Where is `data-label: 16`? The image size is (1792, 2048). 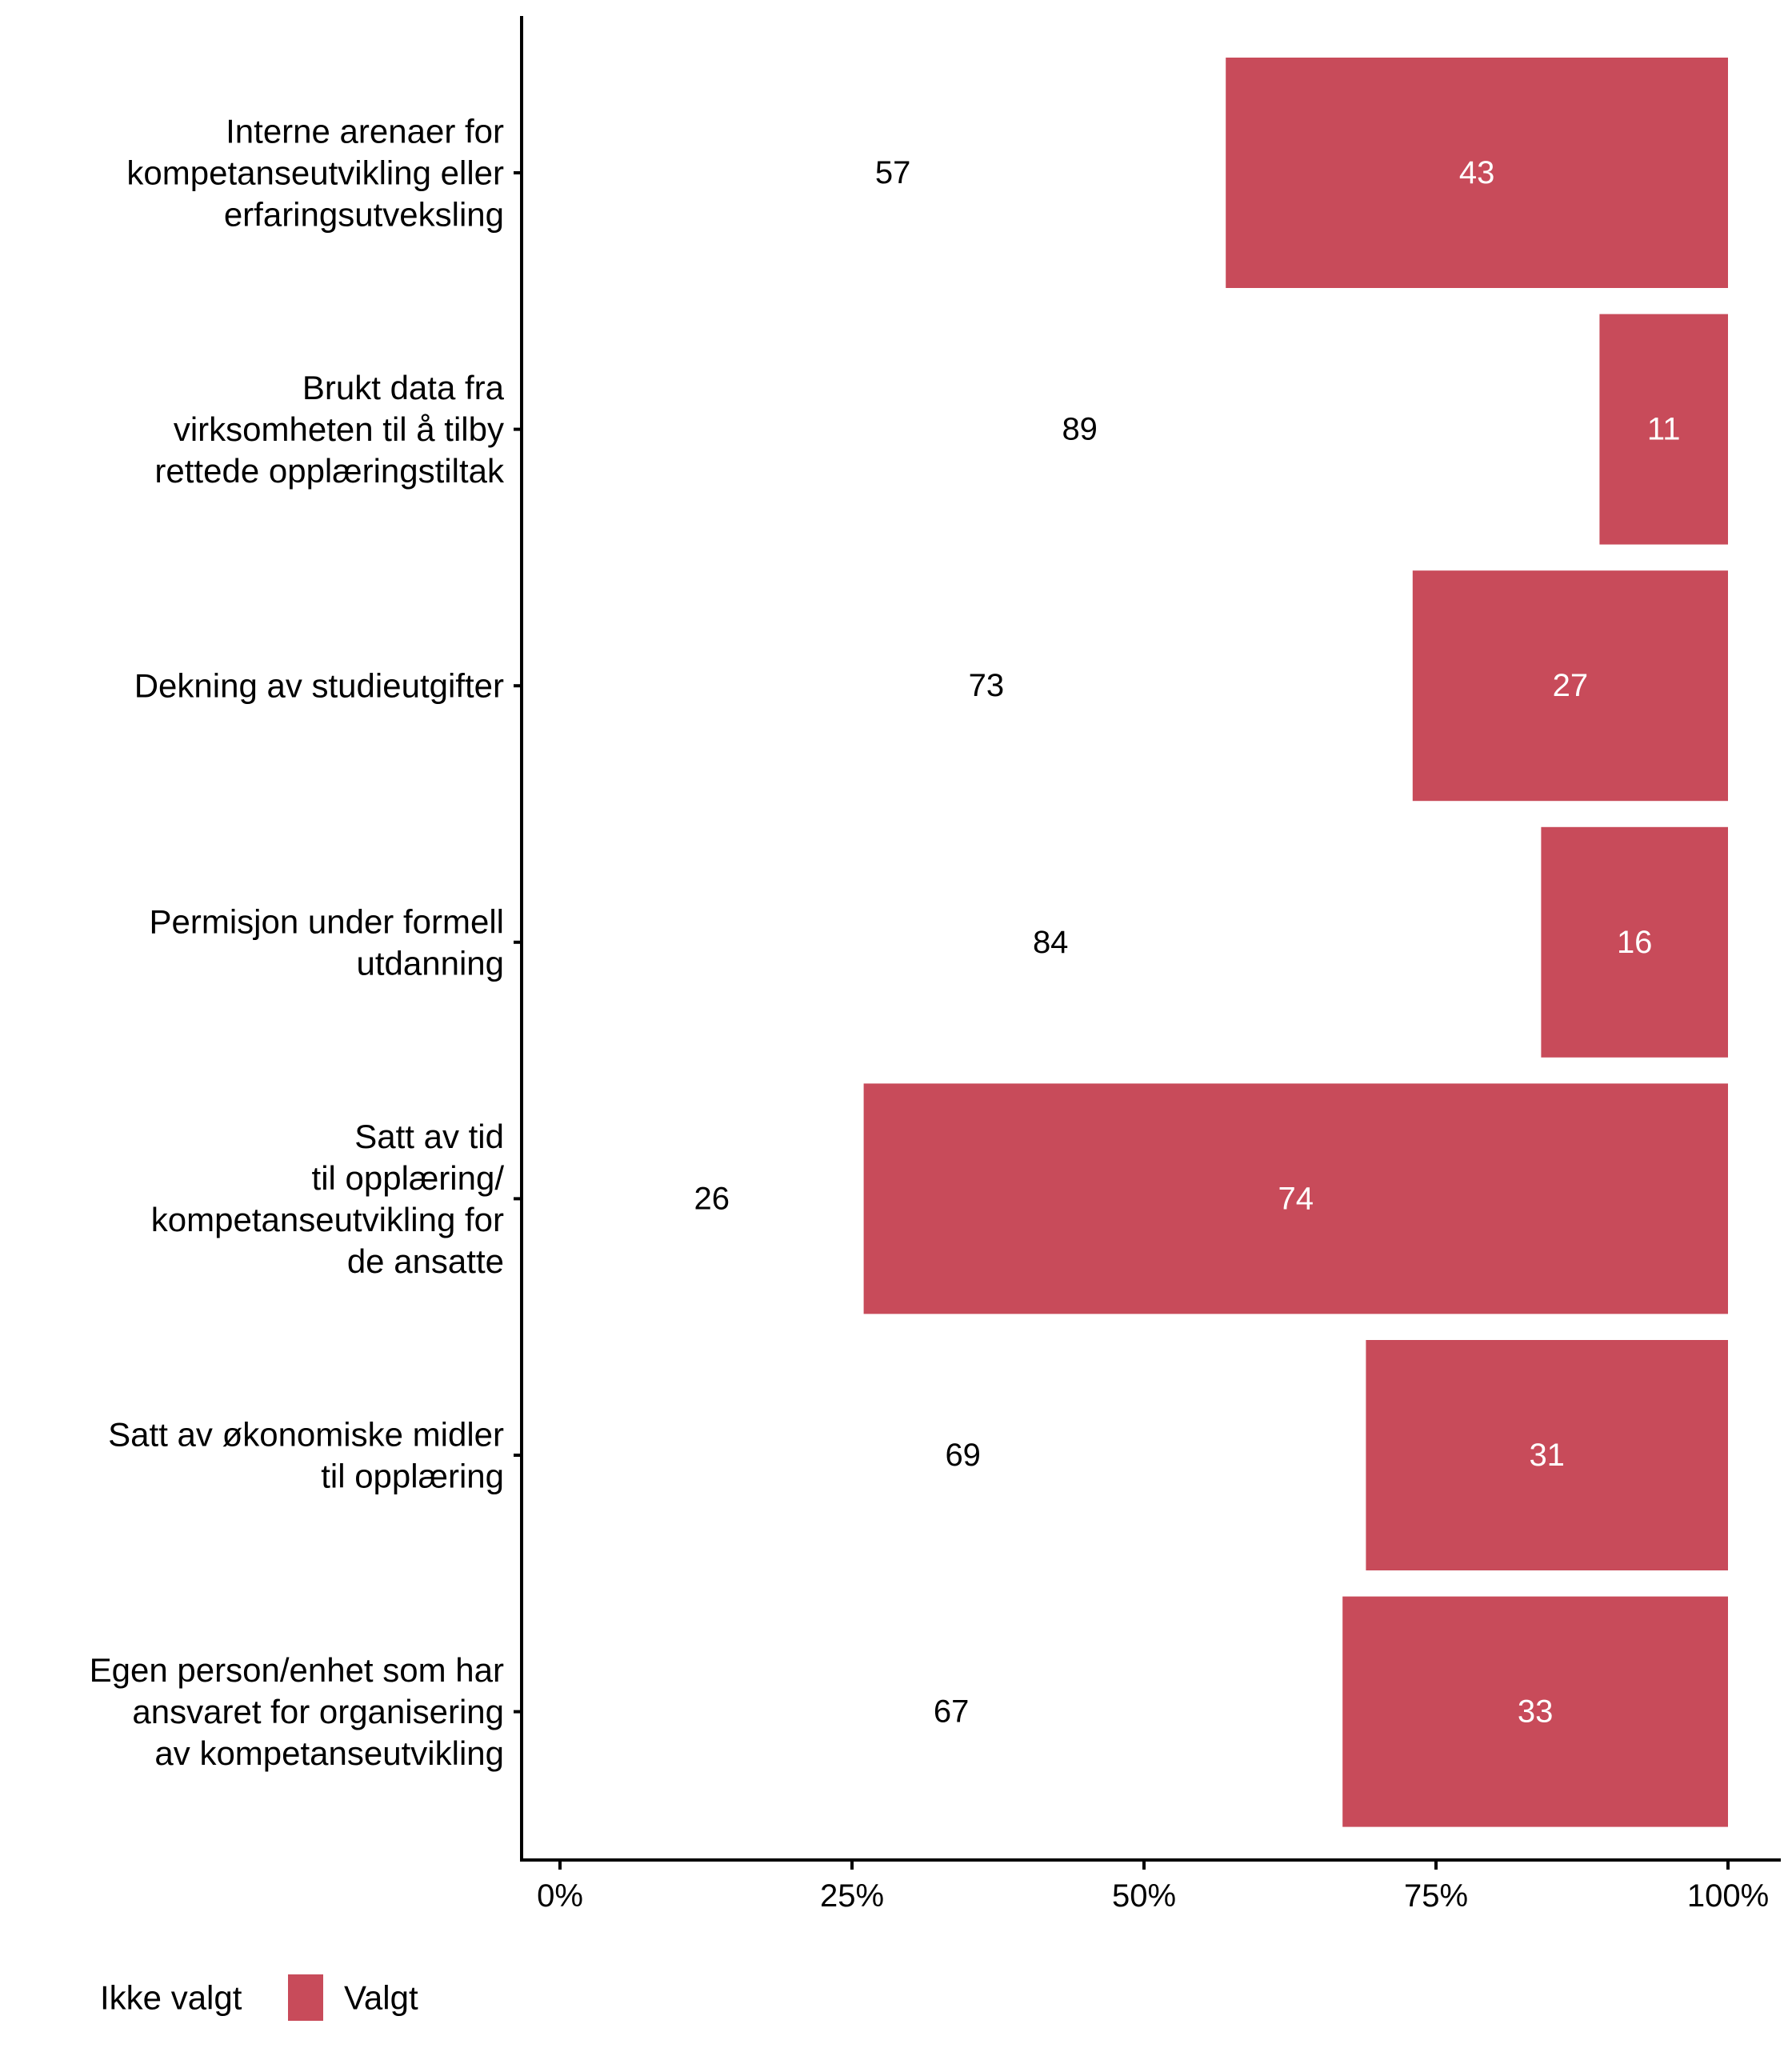 data-label: 16 is located at coordinates (1635, 942).